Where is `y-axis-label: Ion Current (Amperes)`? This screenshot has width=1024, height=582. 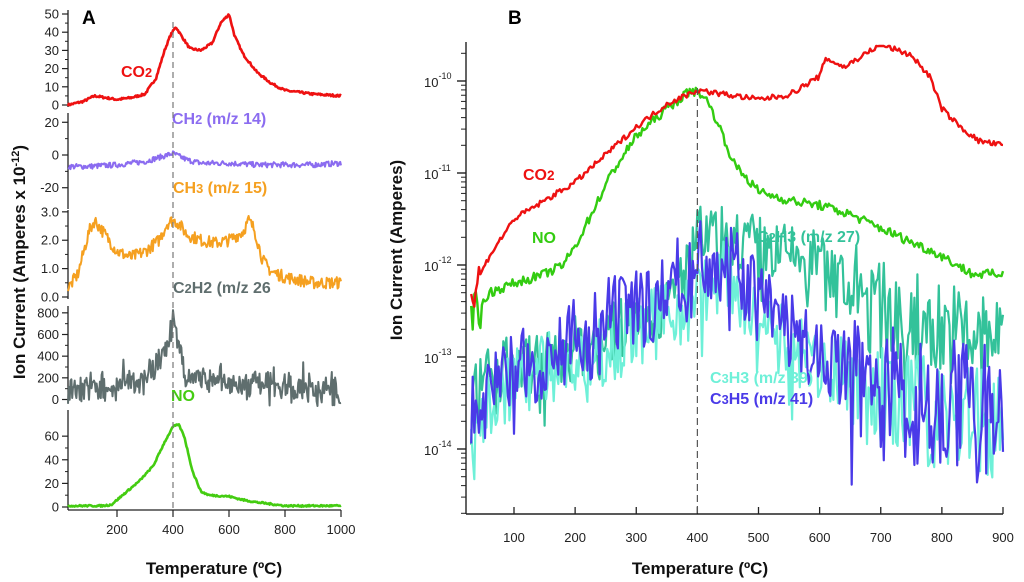
y-axis-label: Ion Current (Amperes) is located at coordinates (396, 250).